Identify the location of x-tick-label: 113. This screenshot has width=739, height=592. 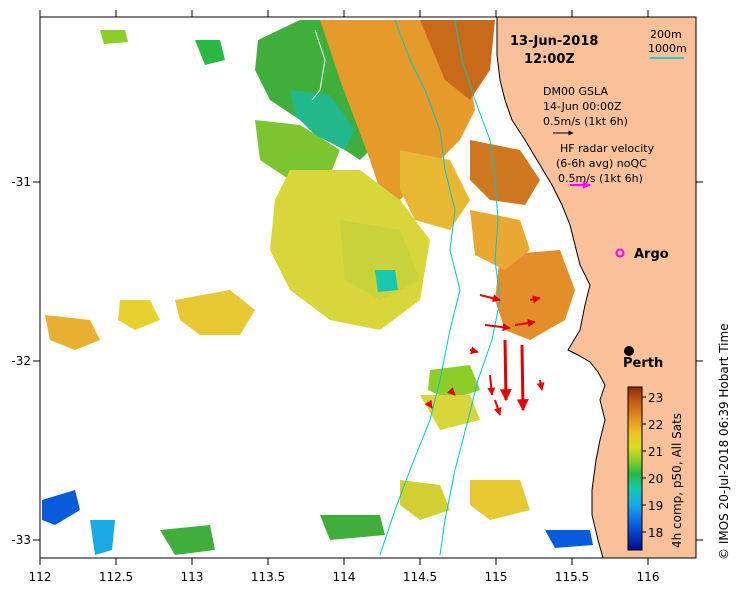
(192, 577).